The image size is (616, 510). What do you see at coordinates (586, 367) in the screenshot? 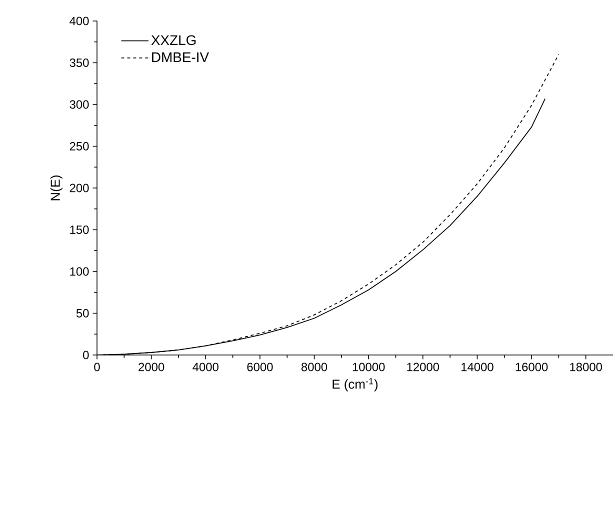
I see `x-tick-label: 18000` at bounding box center [586, 367].